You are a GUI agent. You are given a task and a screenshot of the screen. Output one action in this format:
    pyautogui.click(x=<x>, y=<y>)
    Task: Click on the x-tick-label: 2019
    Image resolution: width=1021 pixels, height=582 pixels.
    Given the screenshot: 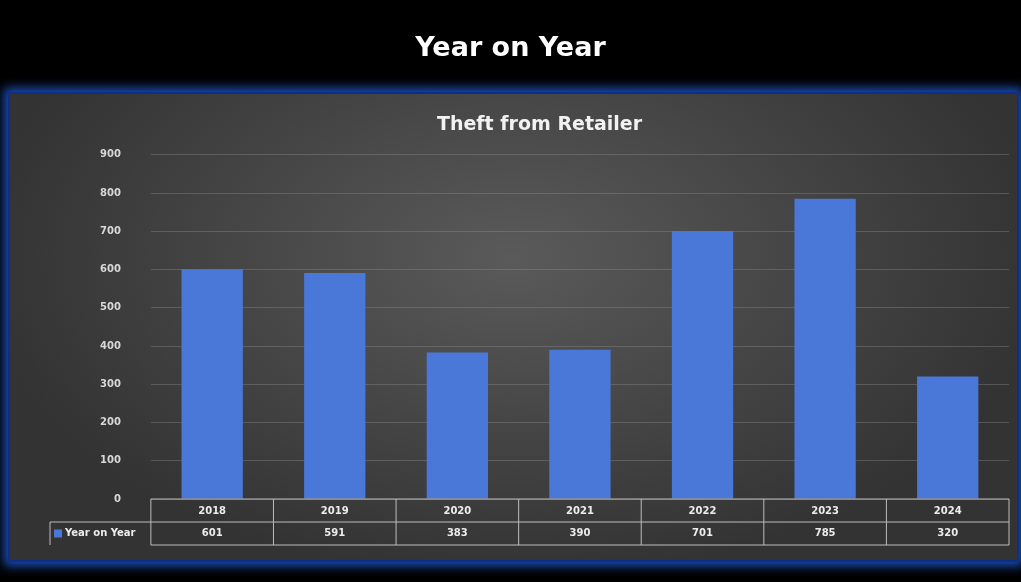 What is the action you would take?
    pyautogui.click(x=334, y=510)
    